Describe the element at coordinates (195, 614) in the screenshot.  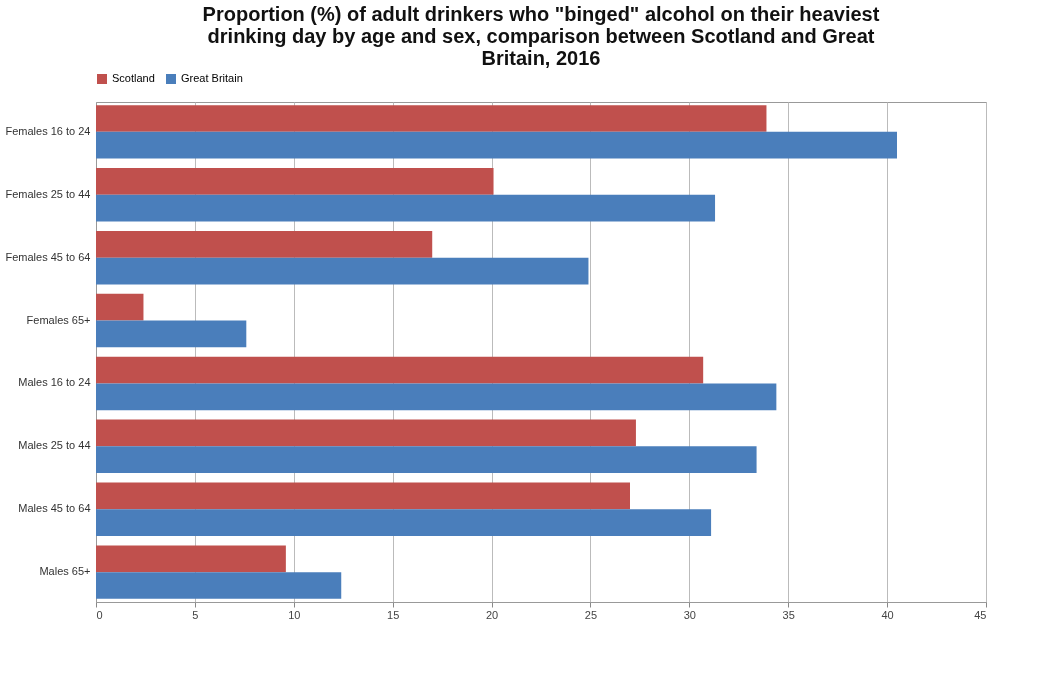
I see `x-tick-label: 5` at that location.